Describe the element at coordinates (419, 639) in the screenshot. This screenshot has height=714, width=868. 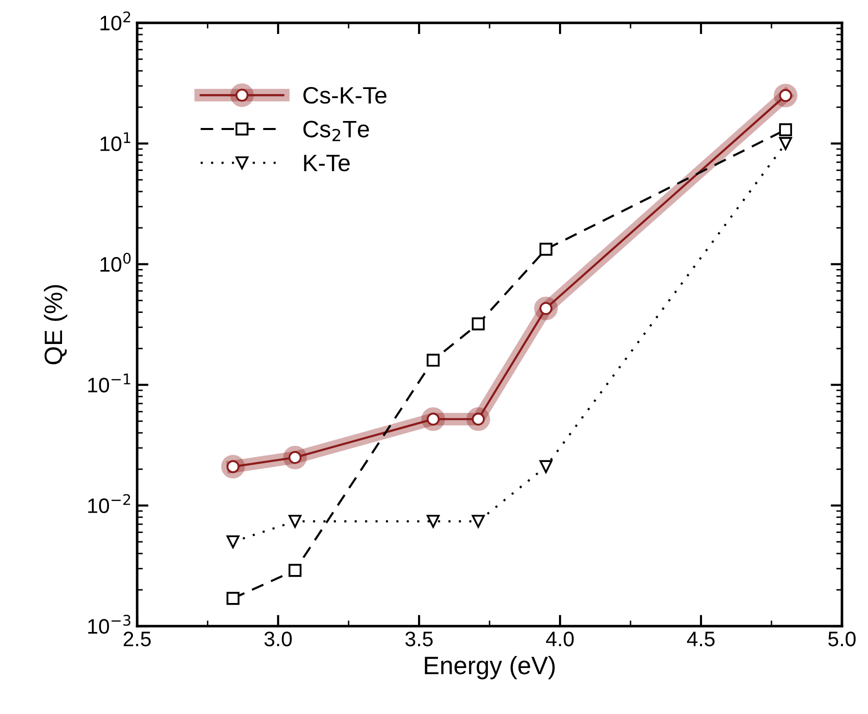
I see `x-tick-label: 3.5` at that location.